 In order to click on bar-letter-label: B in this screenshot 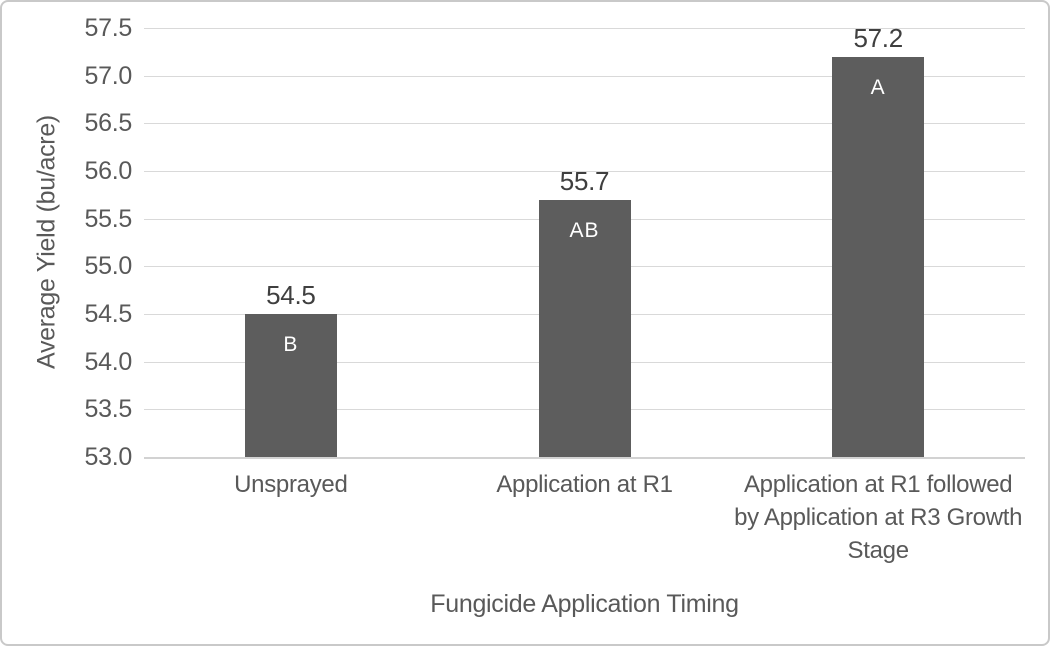, I will do `click(291, 344)`.